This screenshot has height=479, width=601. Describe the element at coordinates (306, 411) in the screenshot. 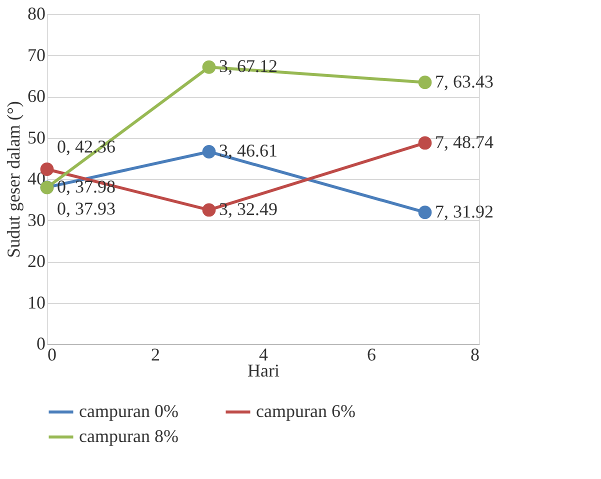

I see `legend-label: campuran 6%` at that location.